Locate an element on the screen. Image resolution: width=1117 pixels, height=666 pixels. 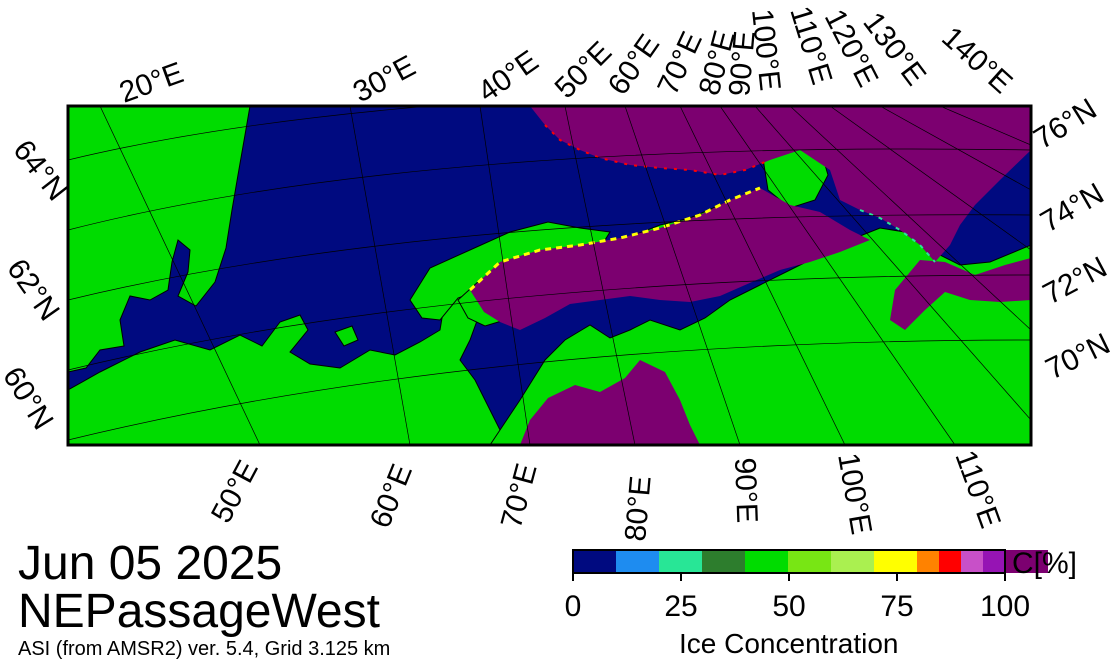
left-latitude-labels: 64°N 62°N 60°N is located at coordinates (37, 285).